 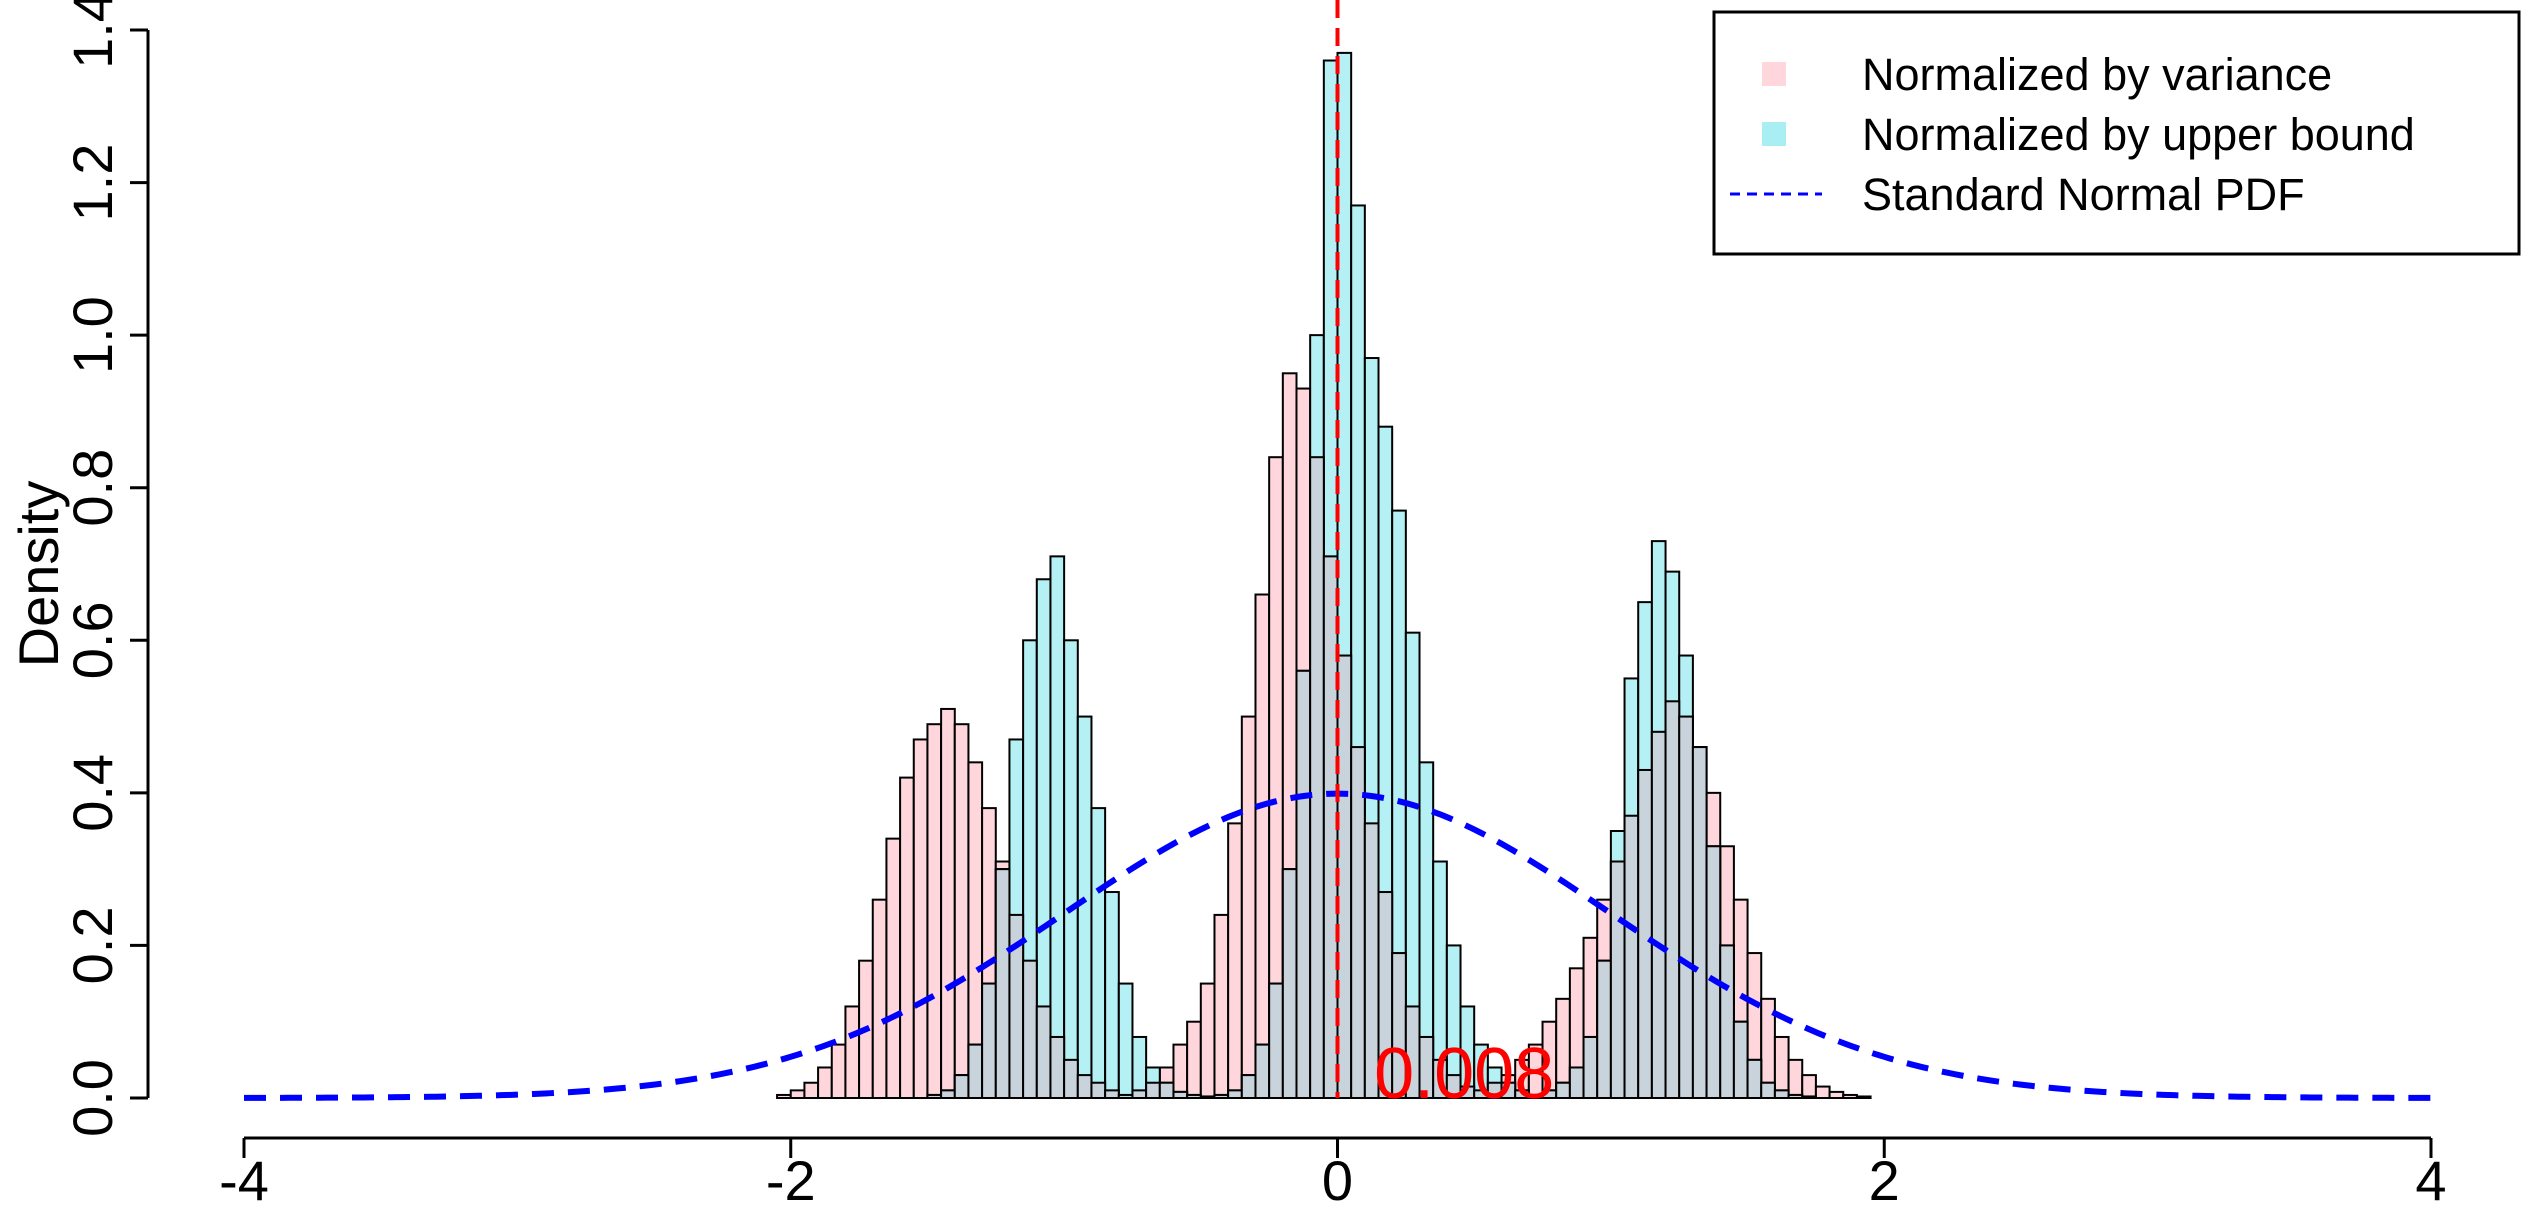 I want to click on legend-label: Normalized by upper bound, so click(x=2138, y=134).